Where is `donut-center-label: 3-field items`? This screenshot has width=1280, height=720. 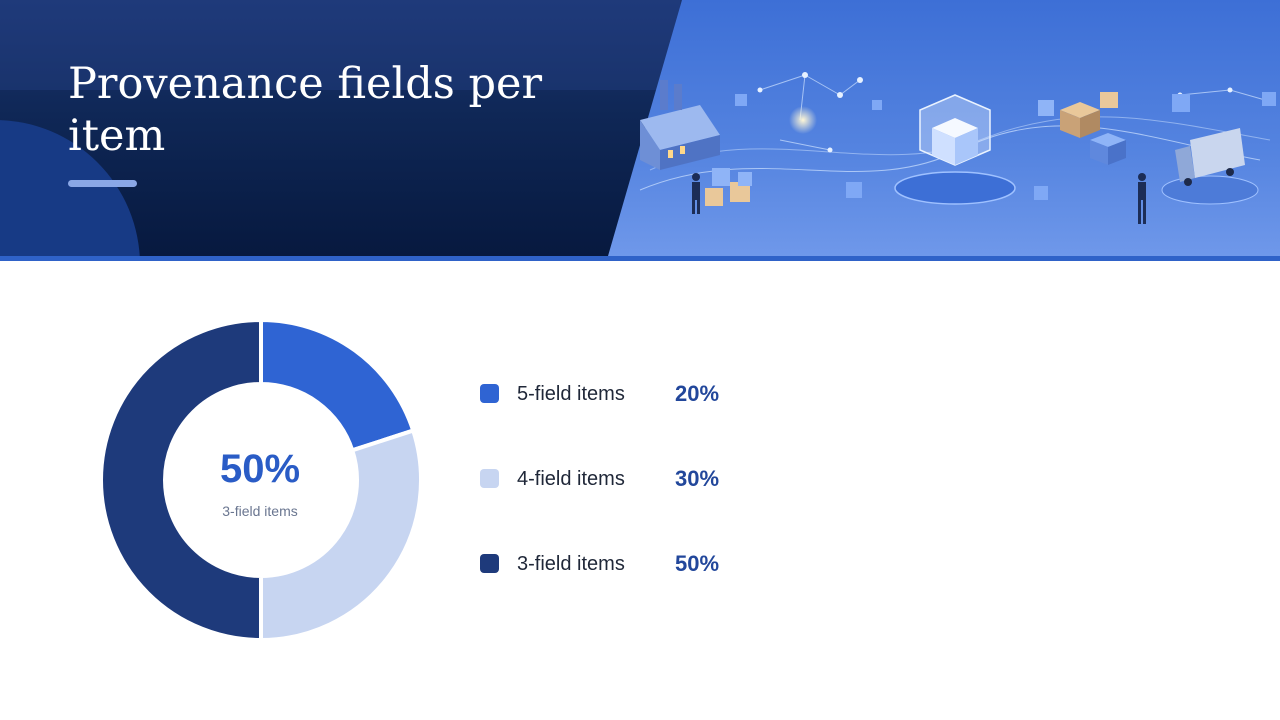 donut-center-label: 3-field items is located at coordinates (260, 511).